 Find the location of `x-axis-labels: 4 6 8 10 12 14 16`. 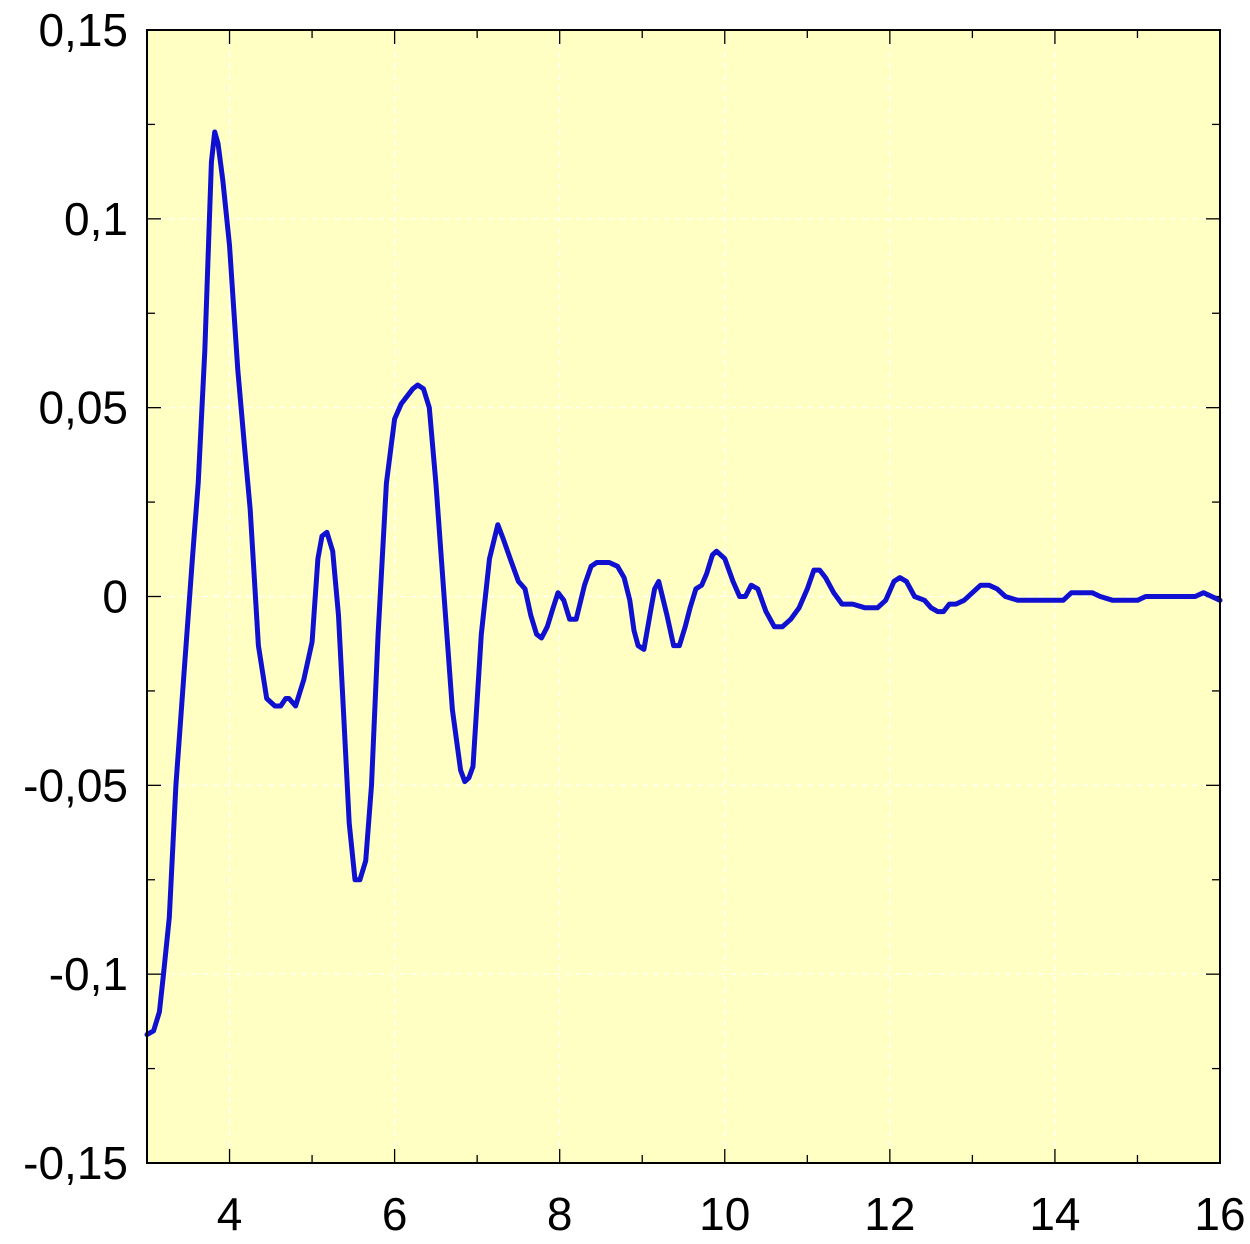

x-axis-labels: 4 6 8 10 12 14 16 is located at coordinates (731, 1214).